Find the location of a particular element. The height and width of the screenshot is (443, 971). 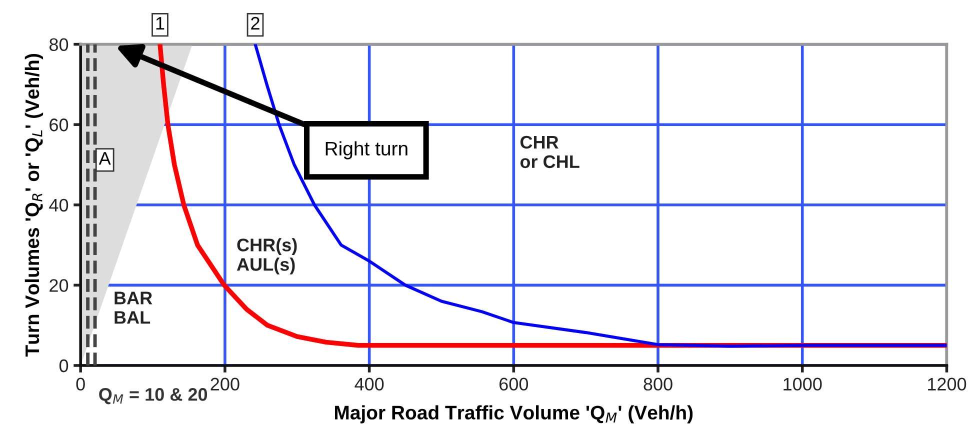

x-axis-title: Major Road Traffic Volume 'Q$_{M}$' (Veh/h) is located at coordinates (514, 414).